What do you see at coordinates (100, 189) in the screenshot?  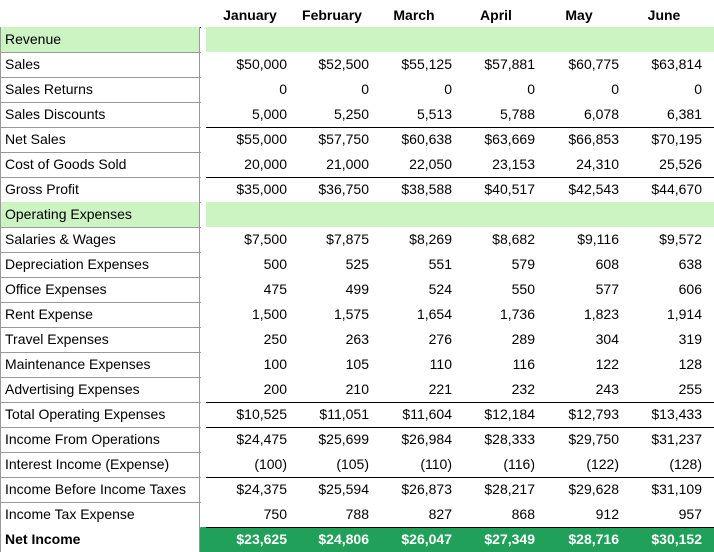 I see `row-label: Gross Profit` at bounding box center [100, 189].